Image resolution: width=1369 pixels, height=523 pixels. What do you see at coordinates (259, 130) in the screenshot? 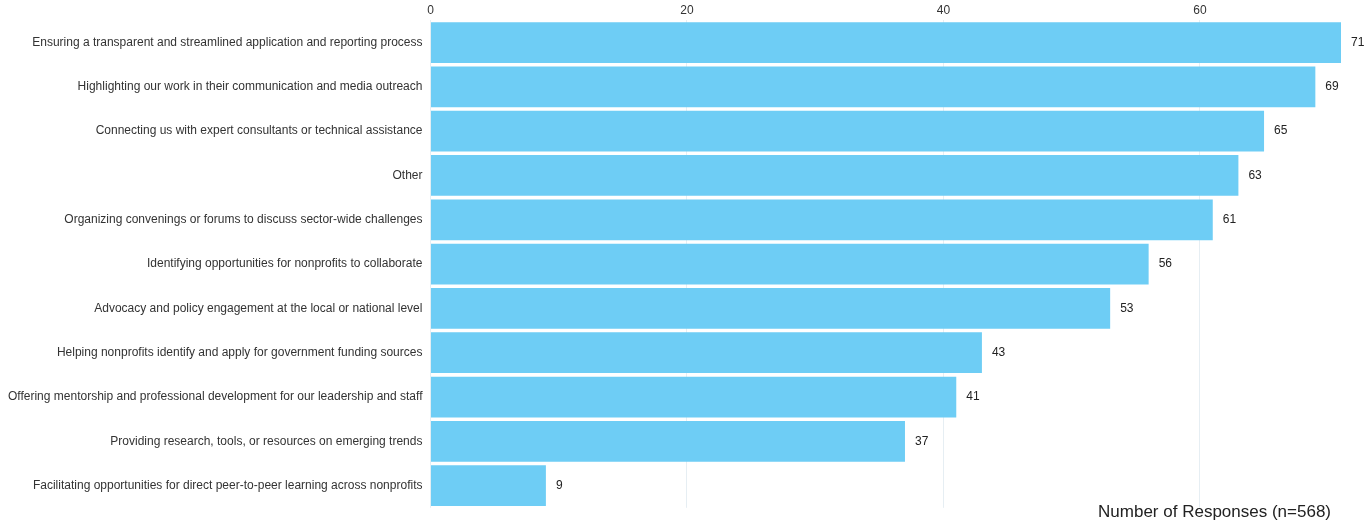
I see `y-tick-label: Connecting us with expert consultants or technical assistance` at bounding box center [259, 130].